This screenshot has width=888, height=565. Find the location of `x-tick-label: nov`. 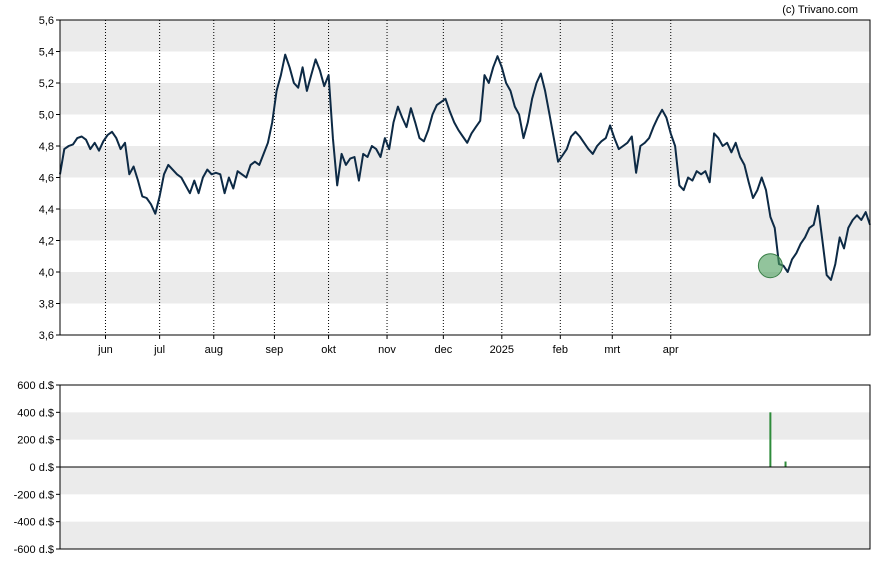

x-tick-label: nov is located at coordinates (387, 350).